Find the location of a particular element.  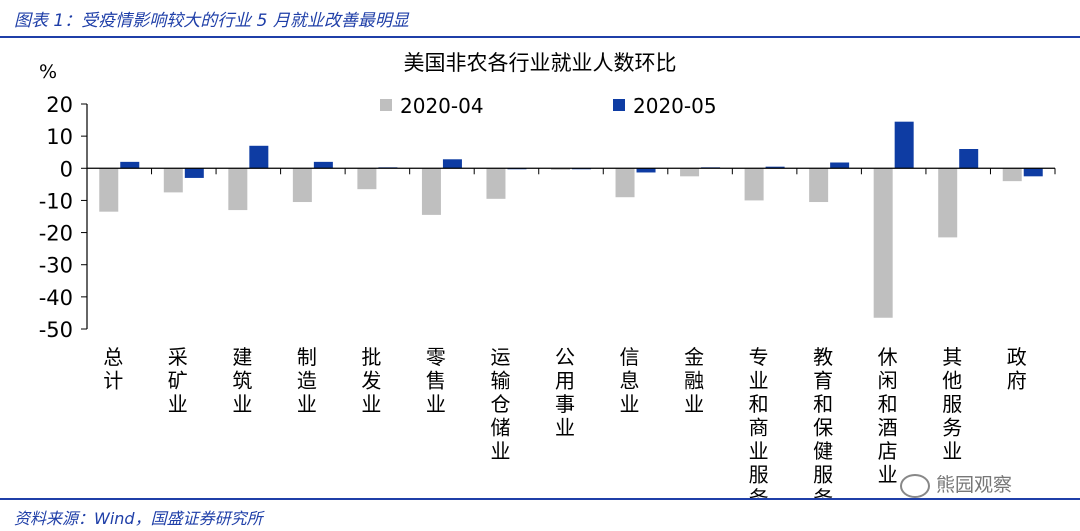

bar-2020-04-信息业 is located at coordinates (625, 183).